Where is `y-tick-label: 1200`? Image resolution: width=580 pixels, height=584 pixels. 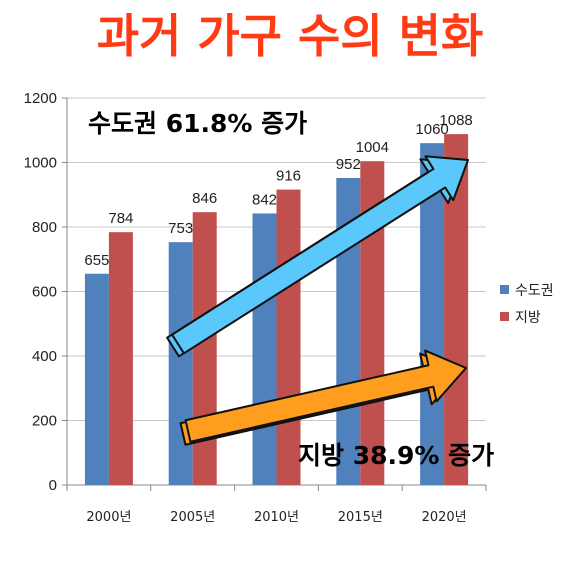
y-tick-label: 1200 is located at coordinates (40, 98).